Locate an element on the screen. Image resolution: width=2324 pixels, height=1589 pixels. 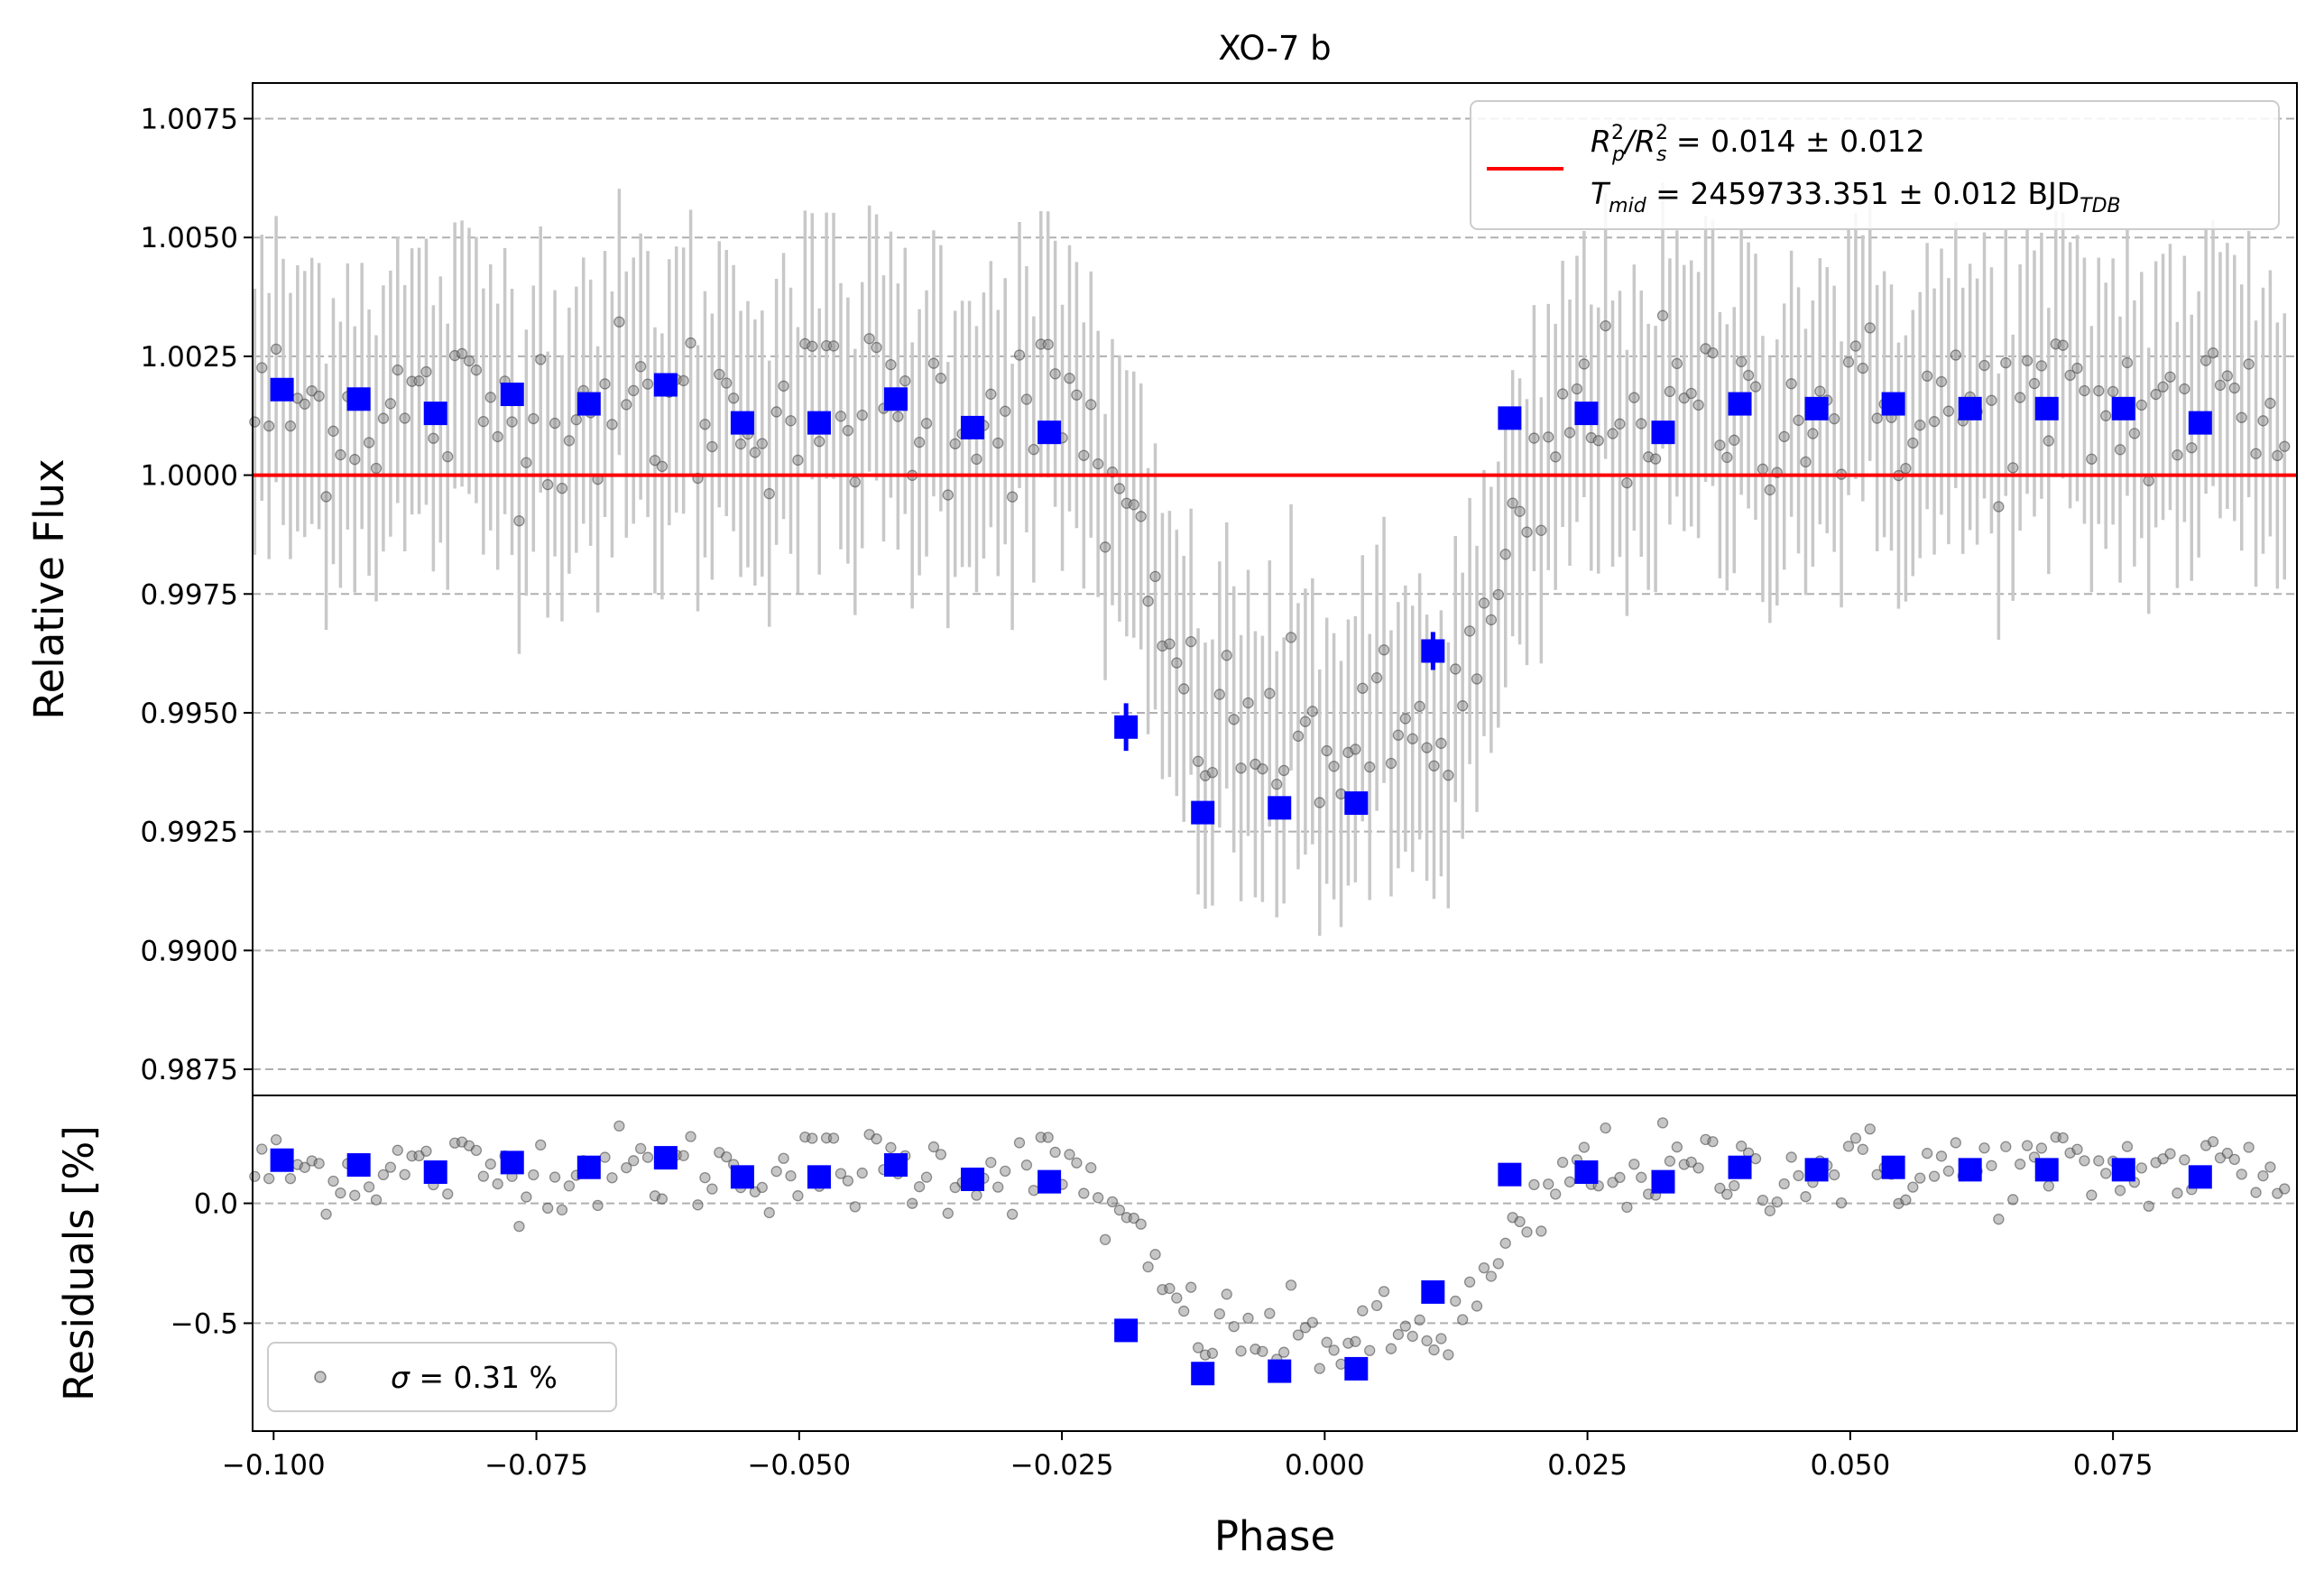
legend-depth-label: R2 p/R2 s = 0.014 ± 0.012 is located at coordinates (1758, 144).